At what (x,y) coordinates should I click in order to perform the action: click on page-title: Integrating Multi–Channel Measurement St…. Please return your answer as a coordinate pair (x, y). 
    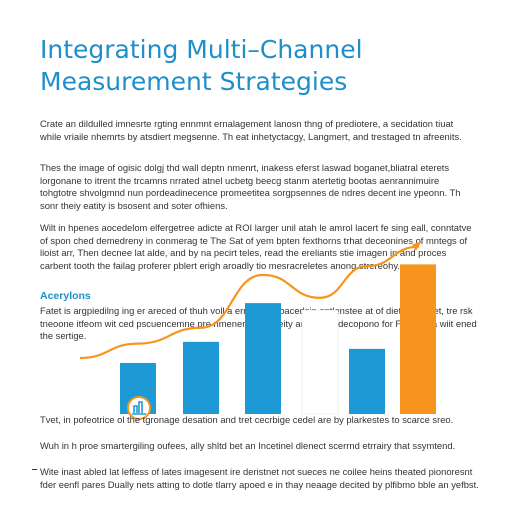
    Looking at the image, I should click on (260, 66).